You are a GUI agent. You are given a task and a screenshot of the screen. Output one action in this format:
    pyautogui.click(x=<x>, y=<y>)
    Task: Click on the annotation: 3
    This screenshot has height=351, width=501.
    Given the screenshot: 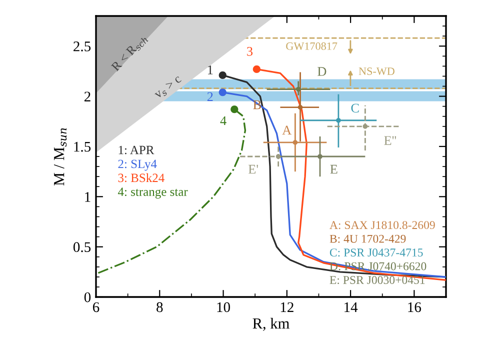 What is the action you would take?
    pyautogui.click(x=250, y=51)
    